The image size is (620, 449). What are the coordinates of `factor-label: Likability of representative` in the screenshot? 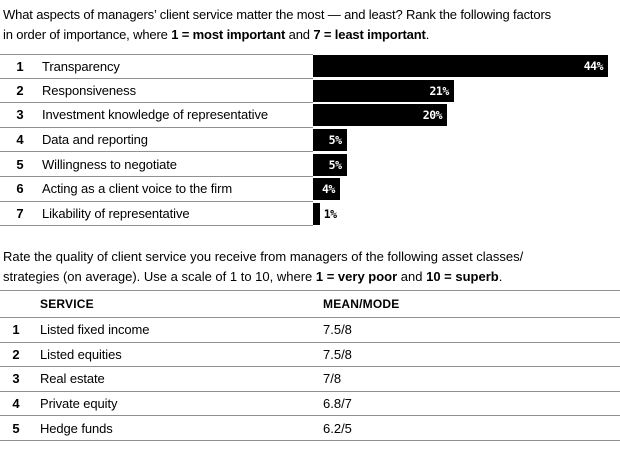 It's located at (116, 213).